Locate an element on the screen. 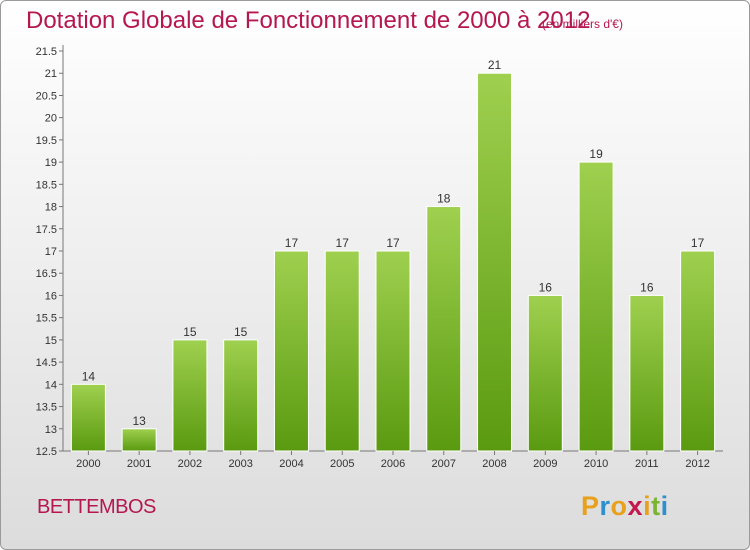 The height and width of the screenshot is (550, 750). x-tick-label: 2002 is located at coordinates (190, 464).